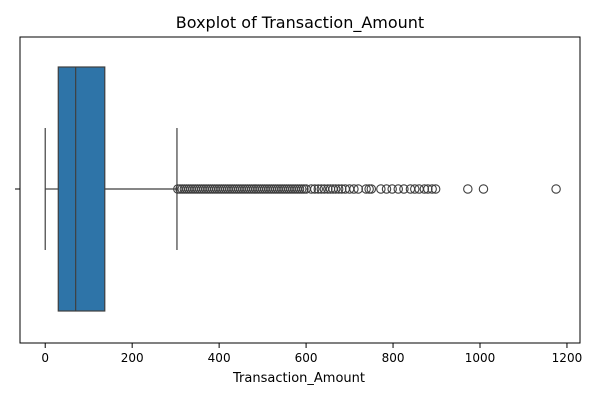  Describe the element at coordinates (81, 189) in the screenshot. I see `iqr-box` at that location.